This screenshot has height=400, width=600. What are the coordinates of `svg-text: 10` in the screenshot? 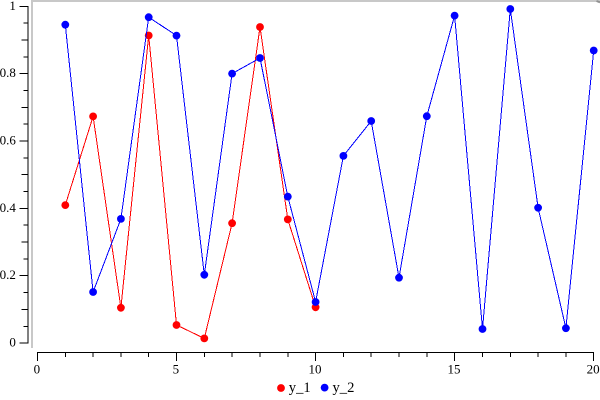 It's located at (315, 369).